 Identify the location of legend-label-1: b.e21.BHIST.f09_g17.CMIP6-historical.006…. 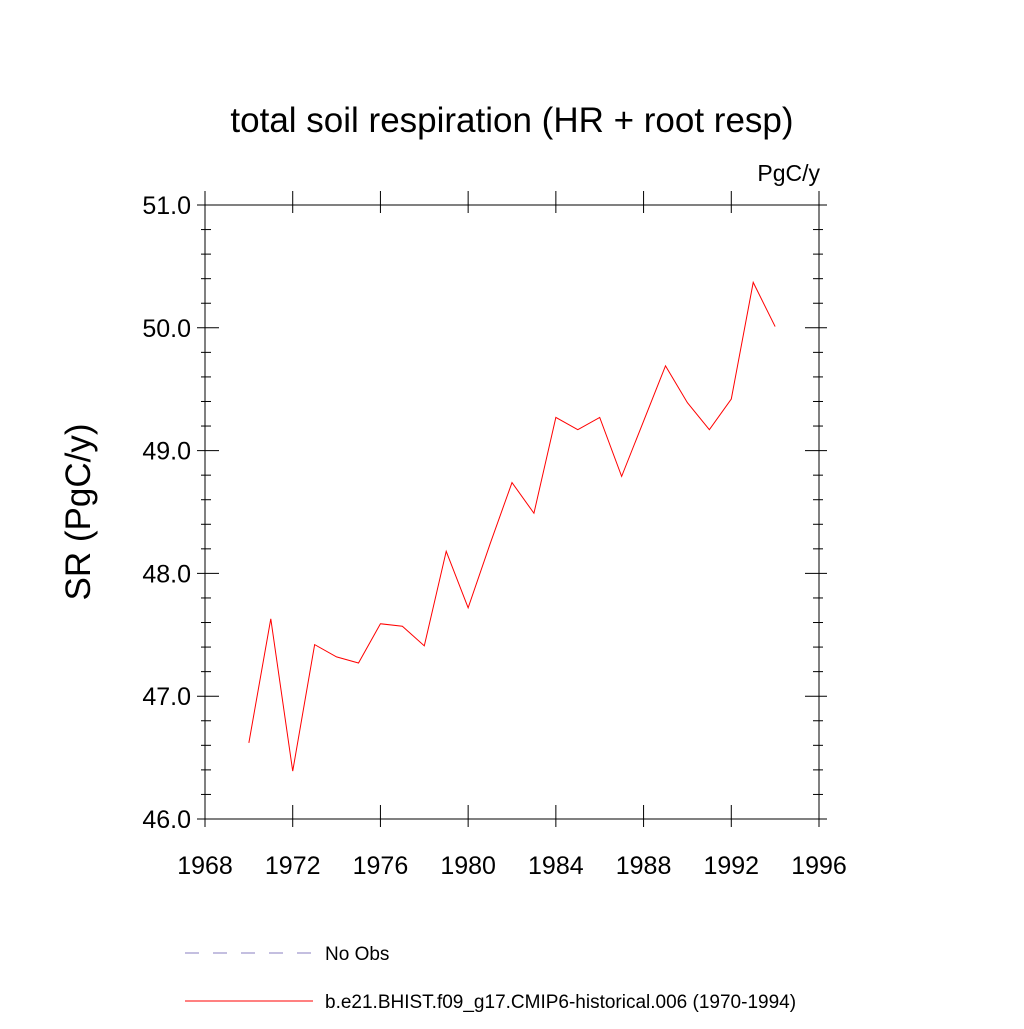
(560, 1002).